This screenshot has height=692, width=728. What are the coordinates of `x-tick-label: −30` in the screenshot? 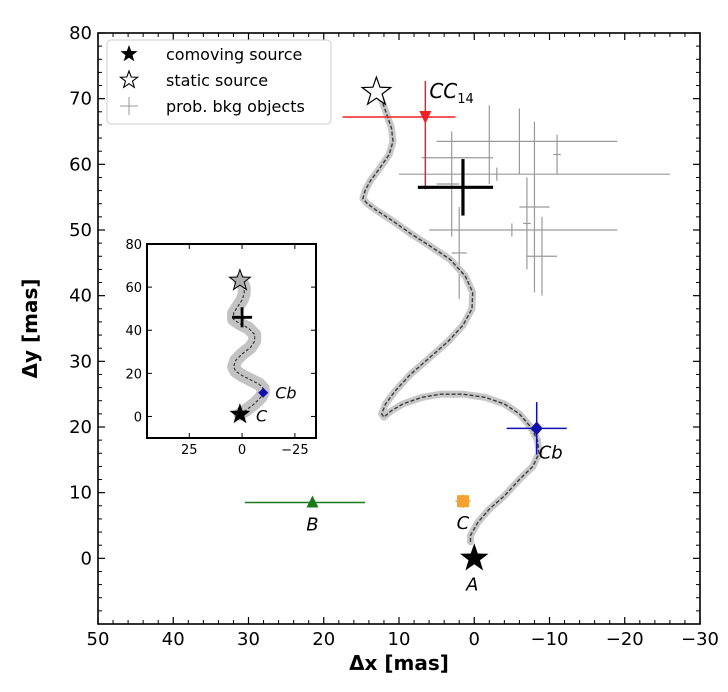 It's located at (700, 639).